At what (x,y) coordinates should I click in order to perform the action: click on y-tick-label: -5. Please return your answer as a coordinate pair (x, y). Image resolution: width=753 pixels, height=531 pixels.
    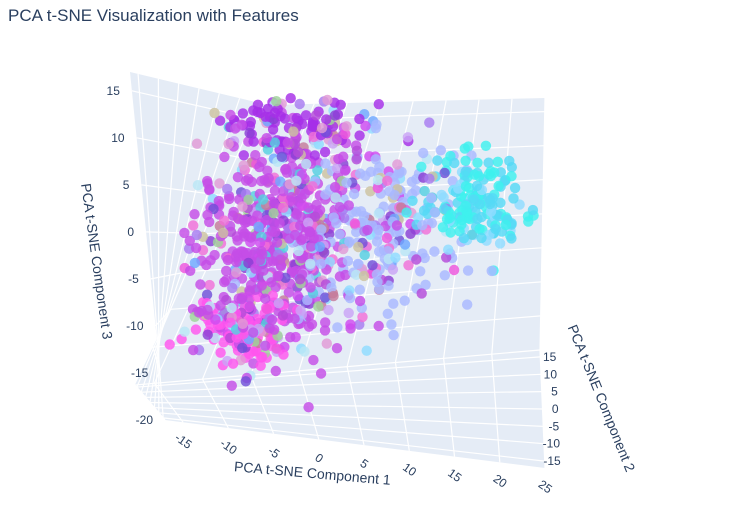
    Looking at the image, I should click on (554, 426).